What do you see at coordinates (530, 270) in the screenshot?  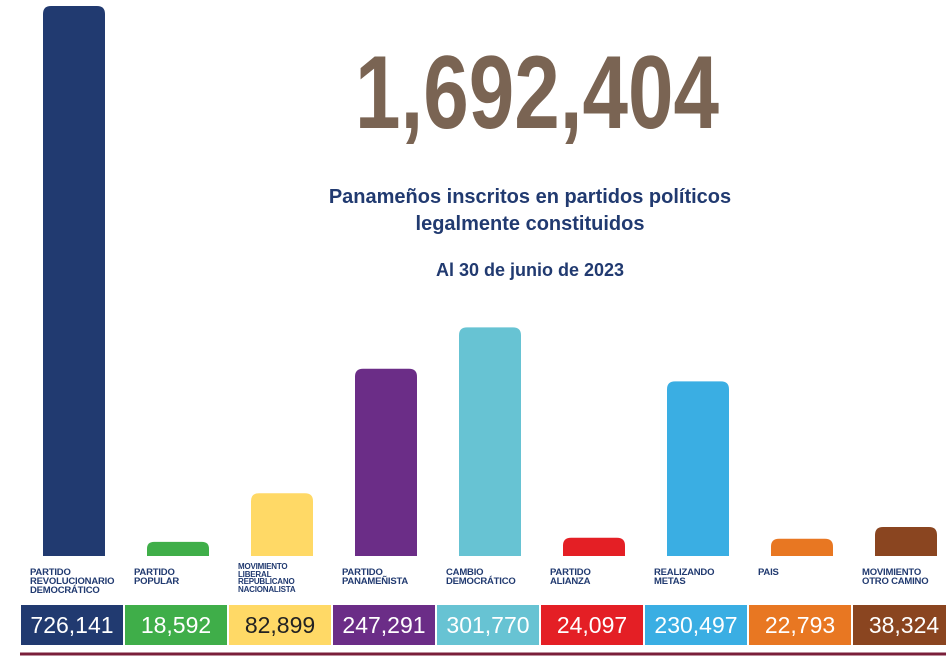 I see `date-note: Al 30 de junio de 2023` at bounding box center [530, 270].